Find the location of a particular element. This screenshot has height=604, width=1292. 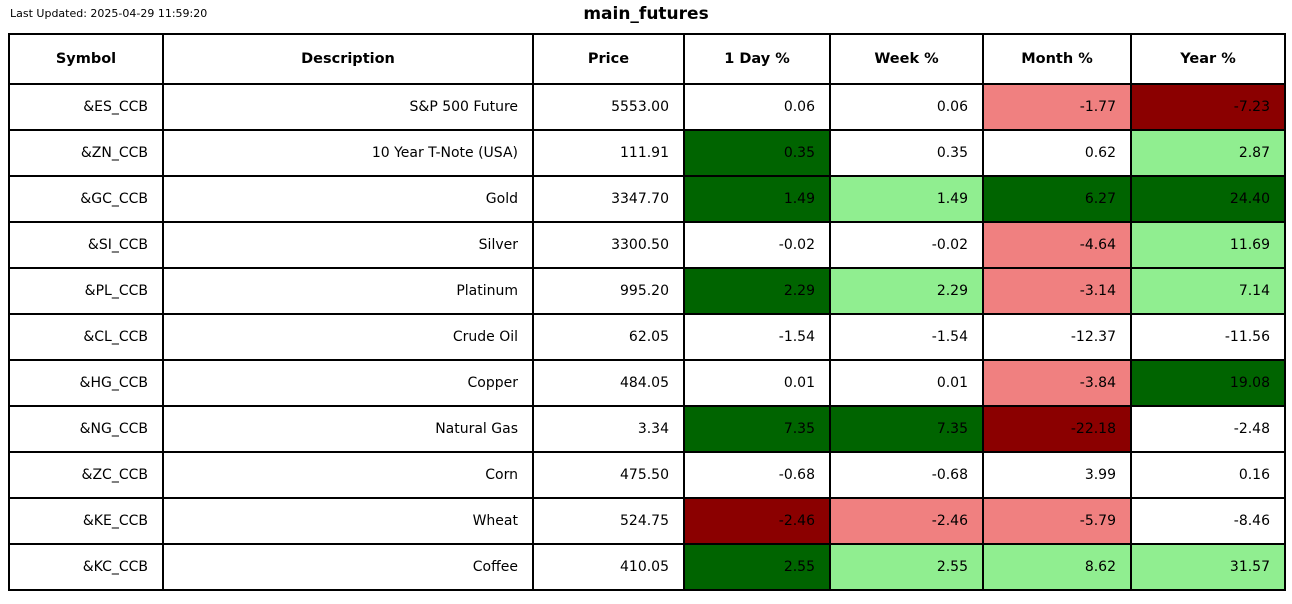

description-cell: Coffee is located at coordinates (348, 567).